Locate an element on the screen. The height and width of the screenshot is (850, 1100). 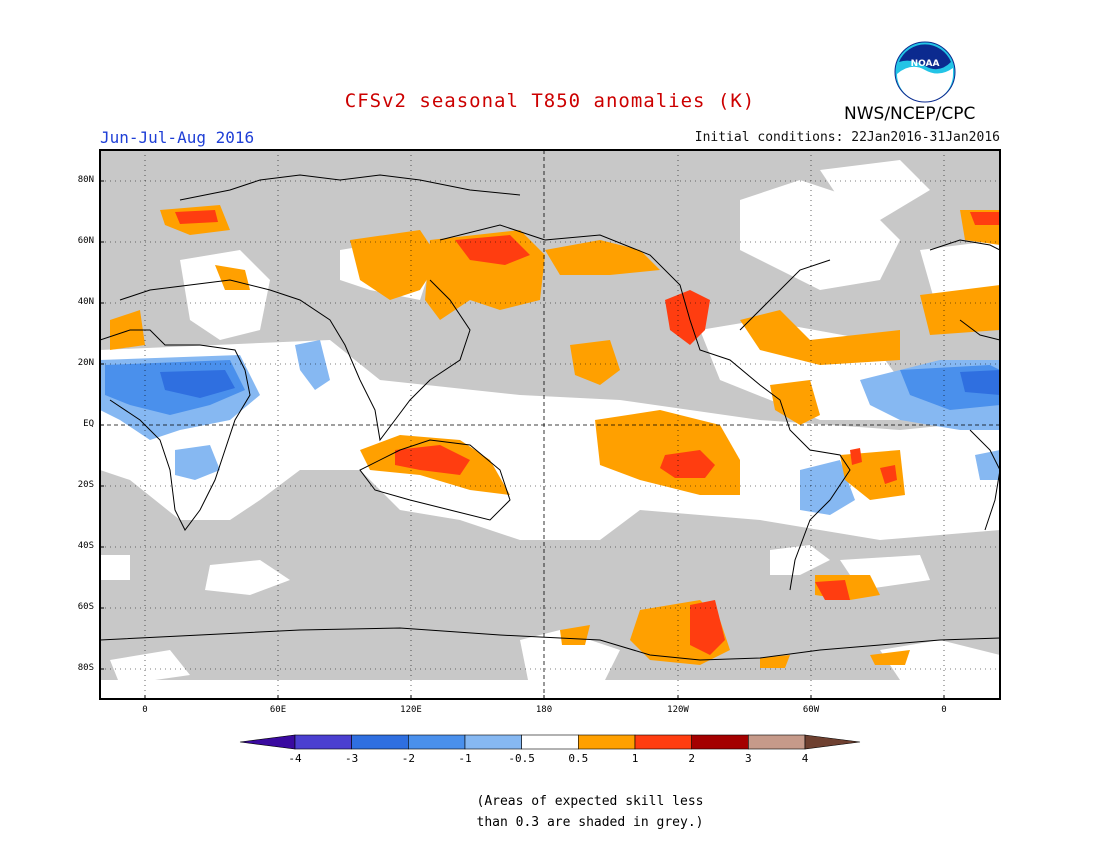
lat-label-40s: 40S is located at coordinates (85, 546).